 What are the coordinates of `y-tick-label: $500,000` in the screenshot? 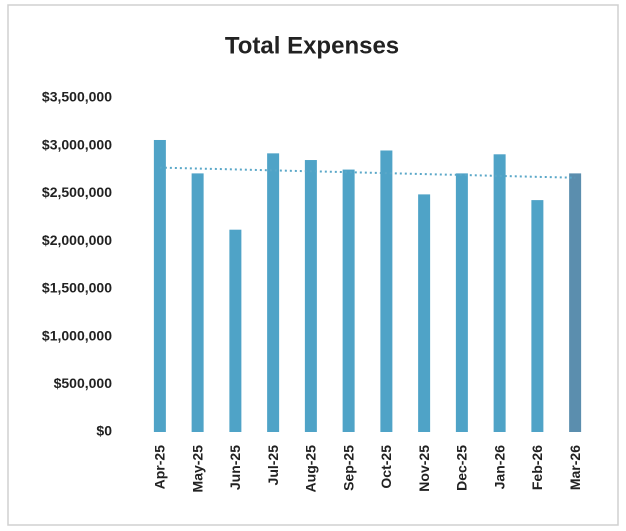 It's located at (83, 383).